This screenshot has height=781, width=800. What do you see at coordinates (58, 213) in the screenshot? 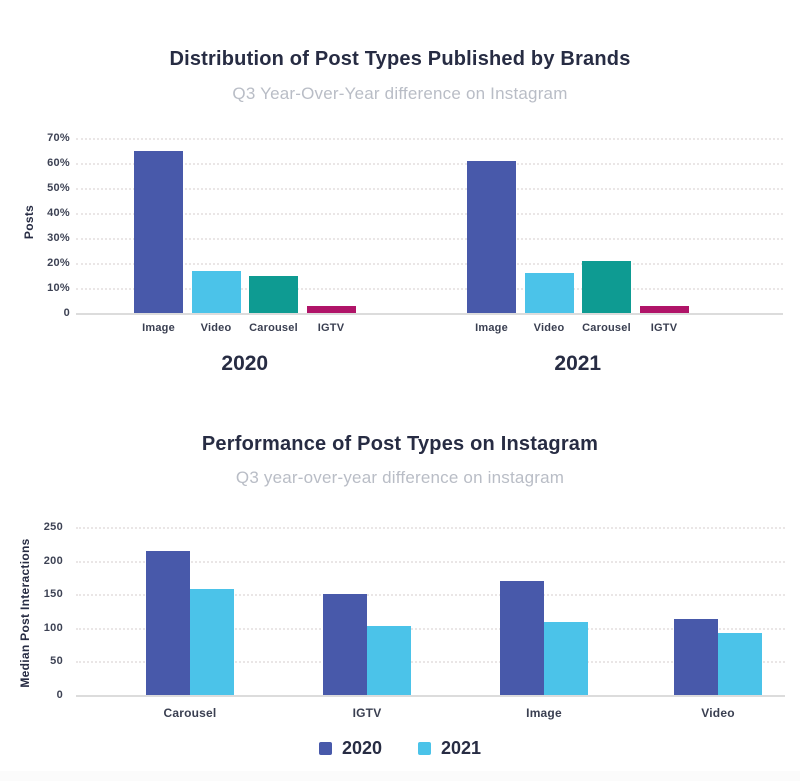
I see `y-tick-40: 40%` at bounding box center [58, 213].